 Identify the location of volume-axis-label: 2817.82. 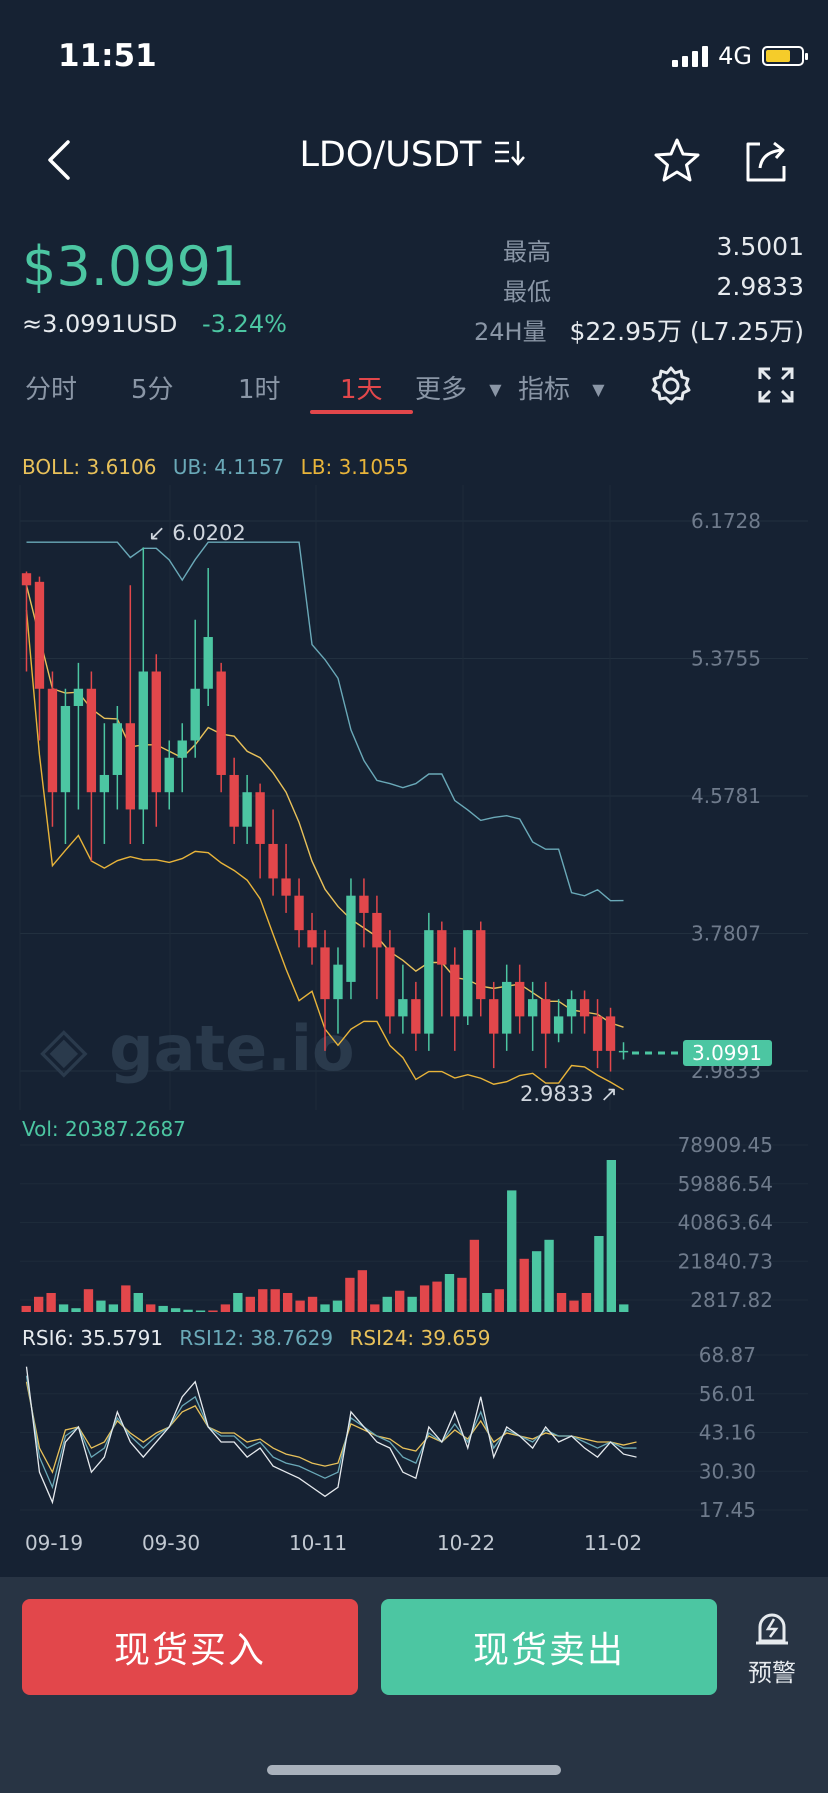
(731, 1300).